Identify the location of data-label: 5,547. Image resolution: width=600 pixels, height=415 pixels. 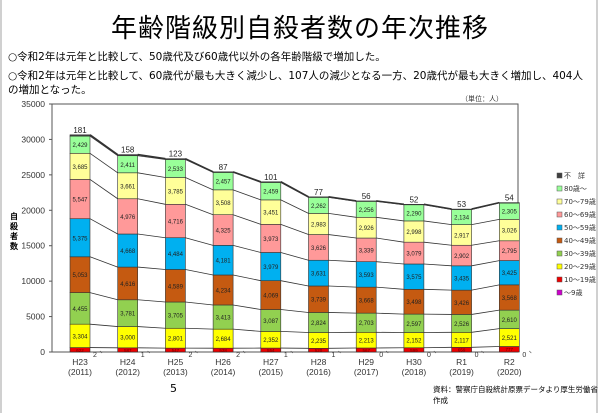
(80, 201).